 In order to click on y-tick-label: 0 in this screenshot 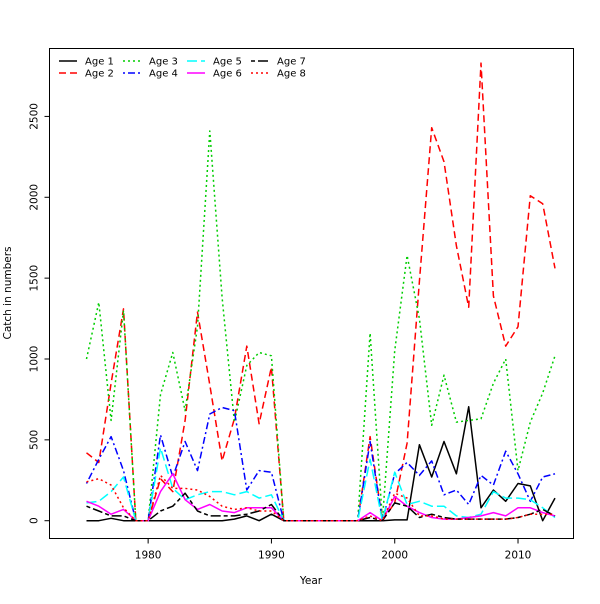, I will do `click(35, 520)`.